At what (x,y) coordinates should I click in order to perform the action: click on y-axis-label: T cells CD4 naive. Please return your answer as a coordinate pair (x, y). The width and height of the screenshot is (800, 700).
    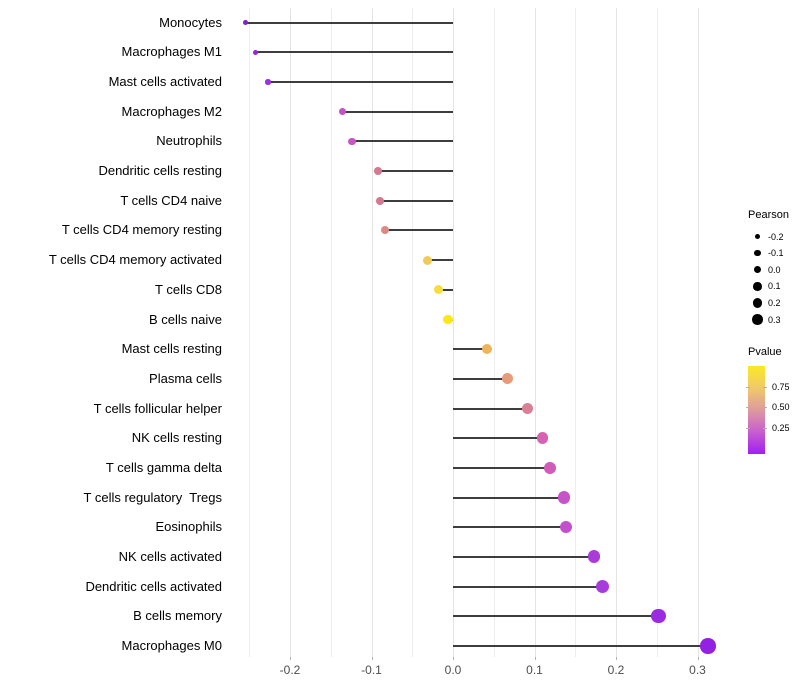
    Looking at the image, I should click on (171, 200).